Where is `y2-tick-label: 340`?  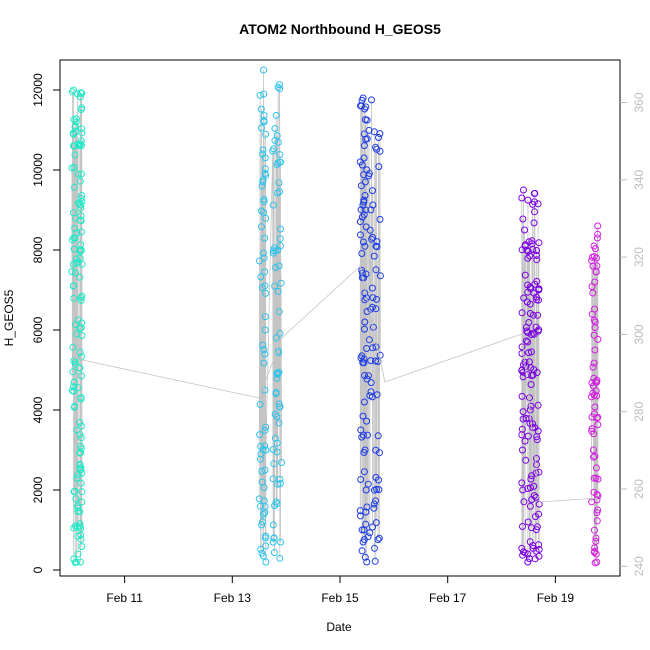
y2-tick-label: 340 is located at coordinates (639, 179).